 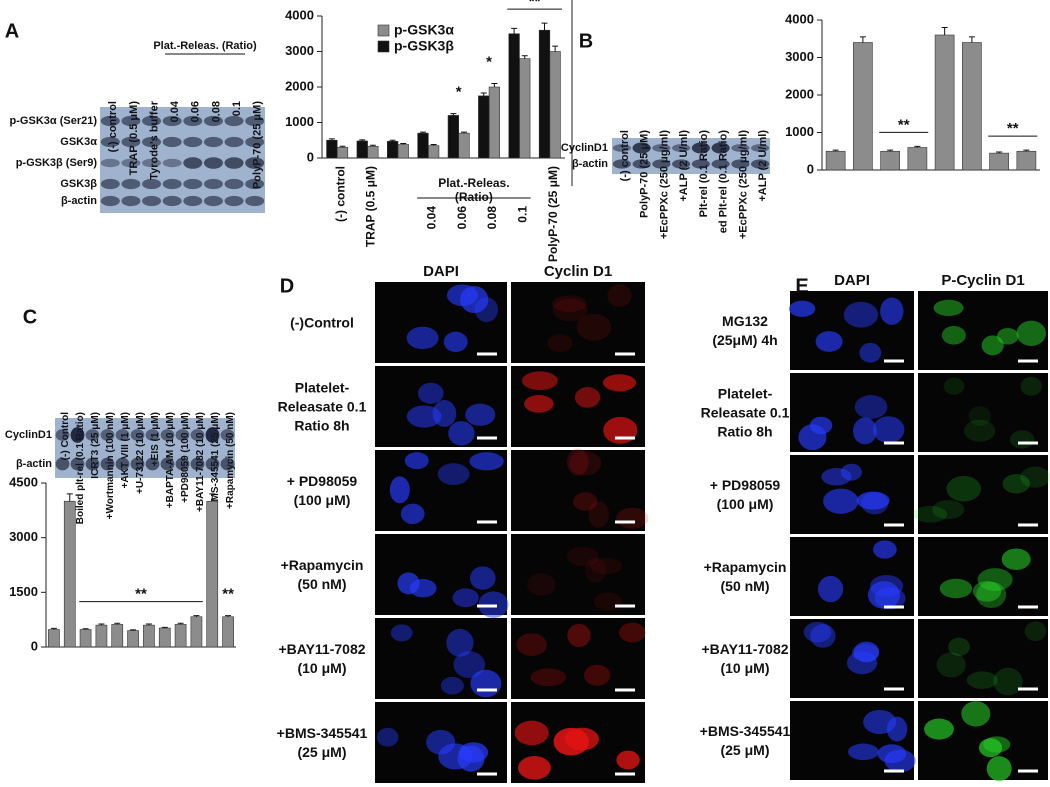 I want to click on legend-swatch, so click(x=383, y=46).